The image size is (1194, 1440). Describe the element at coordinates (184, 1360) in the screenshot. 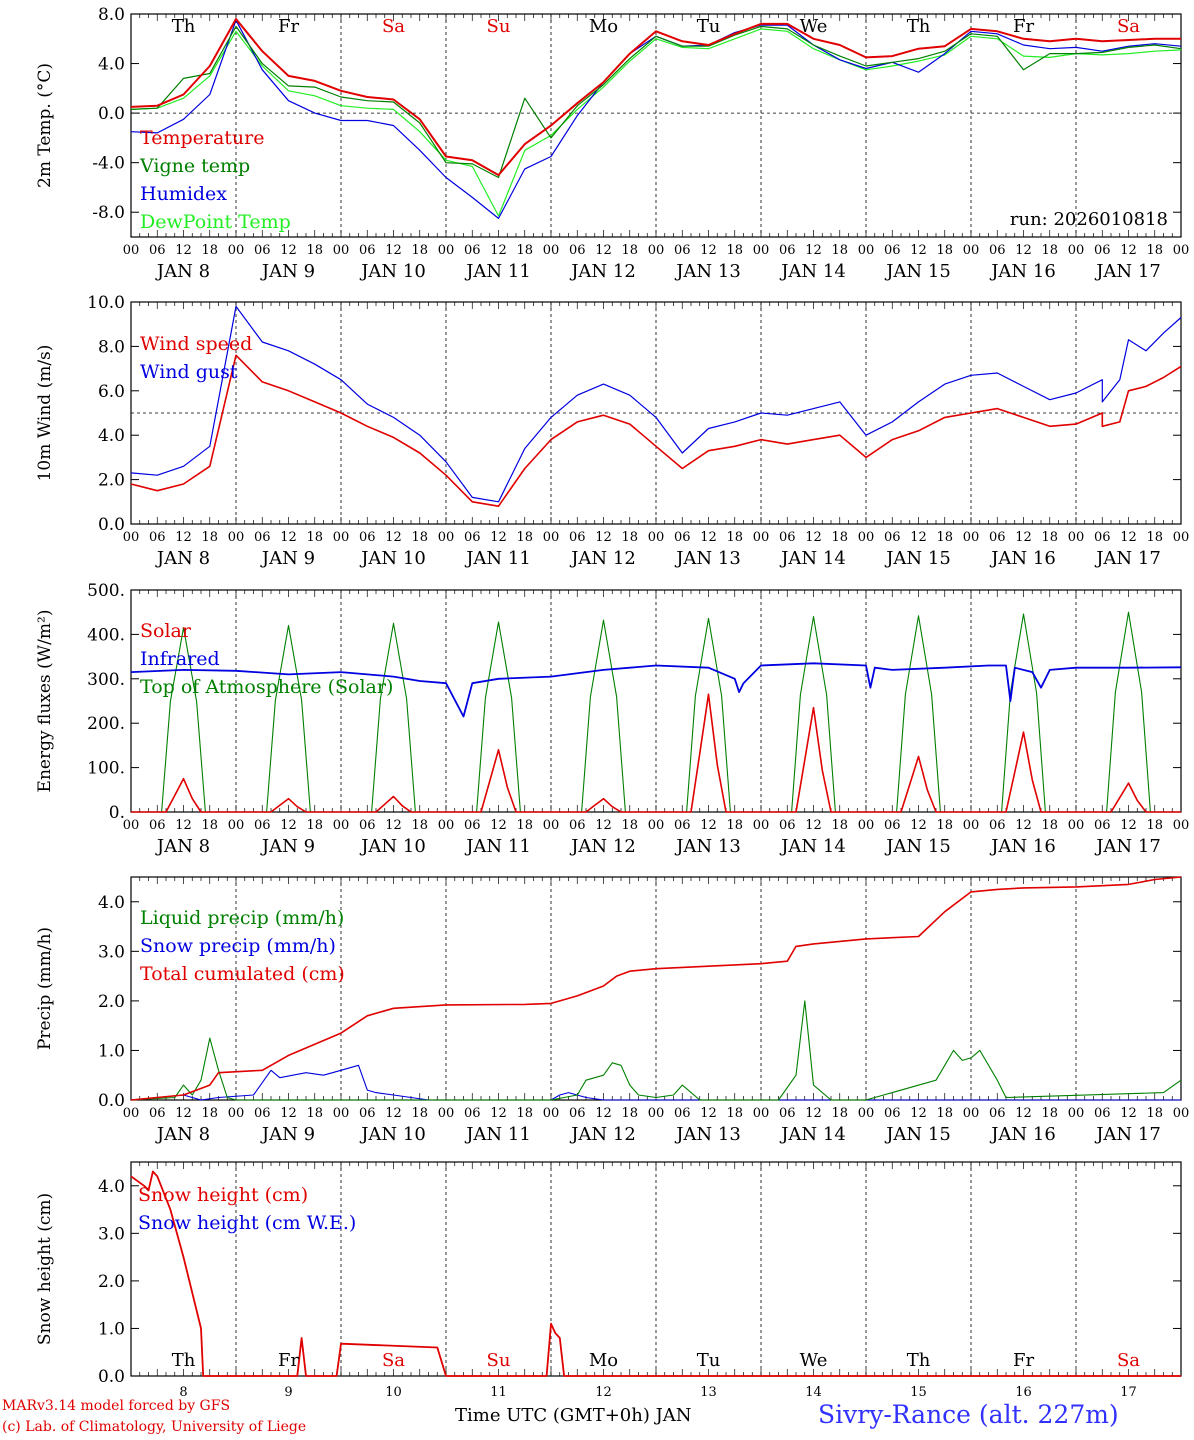

I see `weekday-label: Th` at that location.